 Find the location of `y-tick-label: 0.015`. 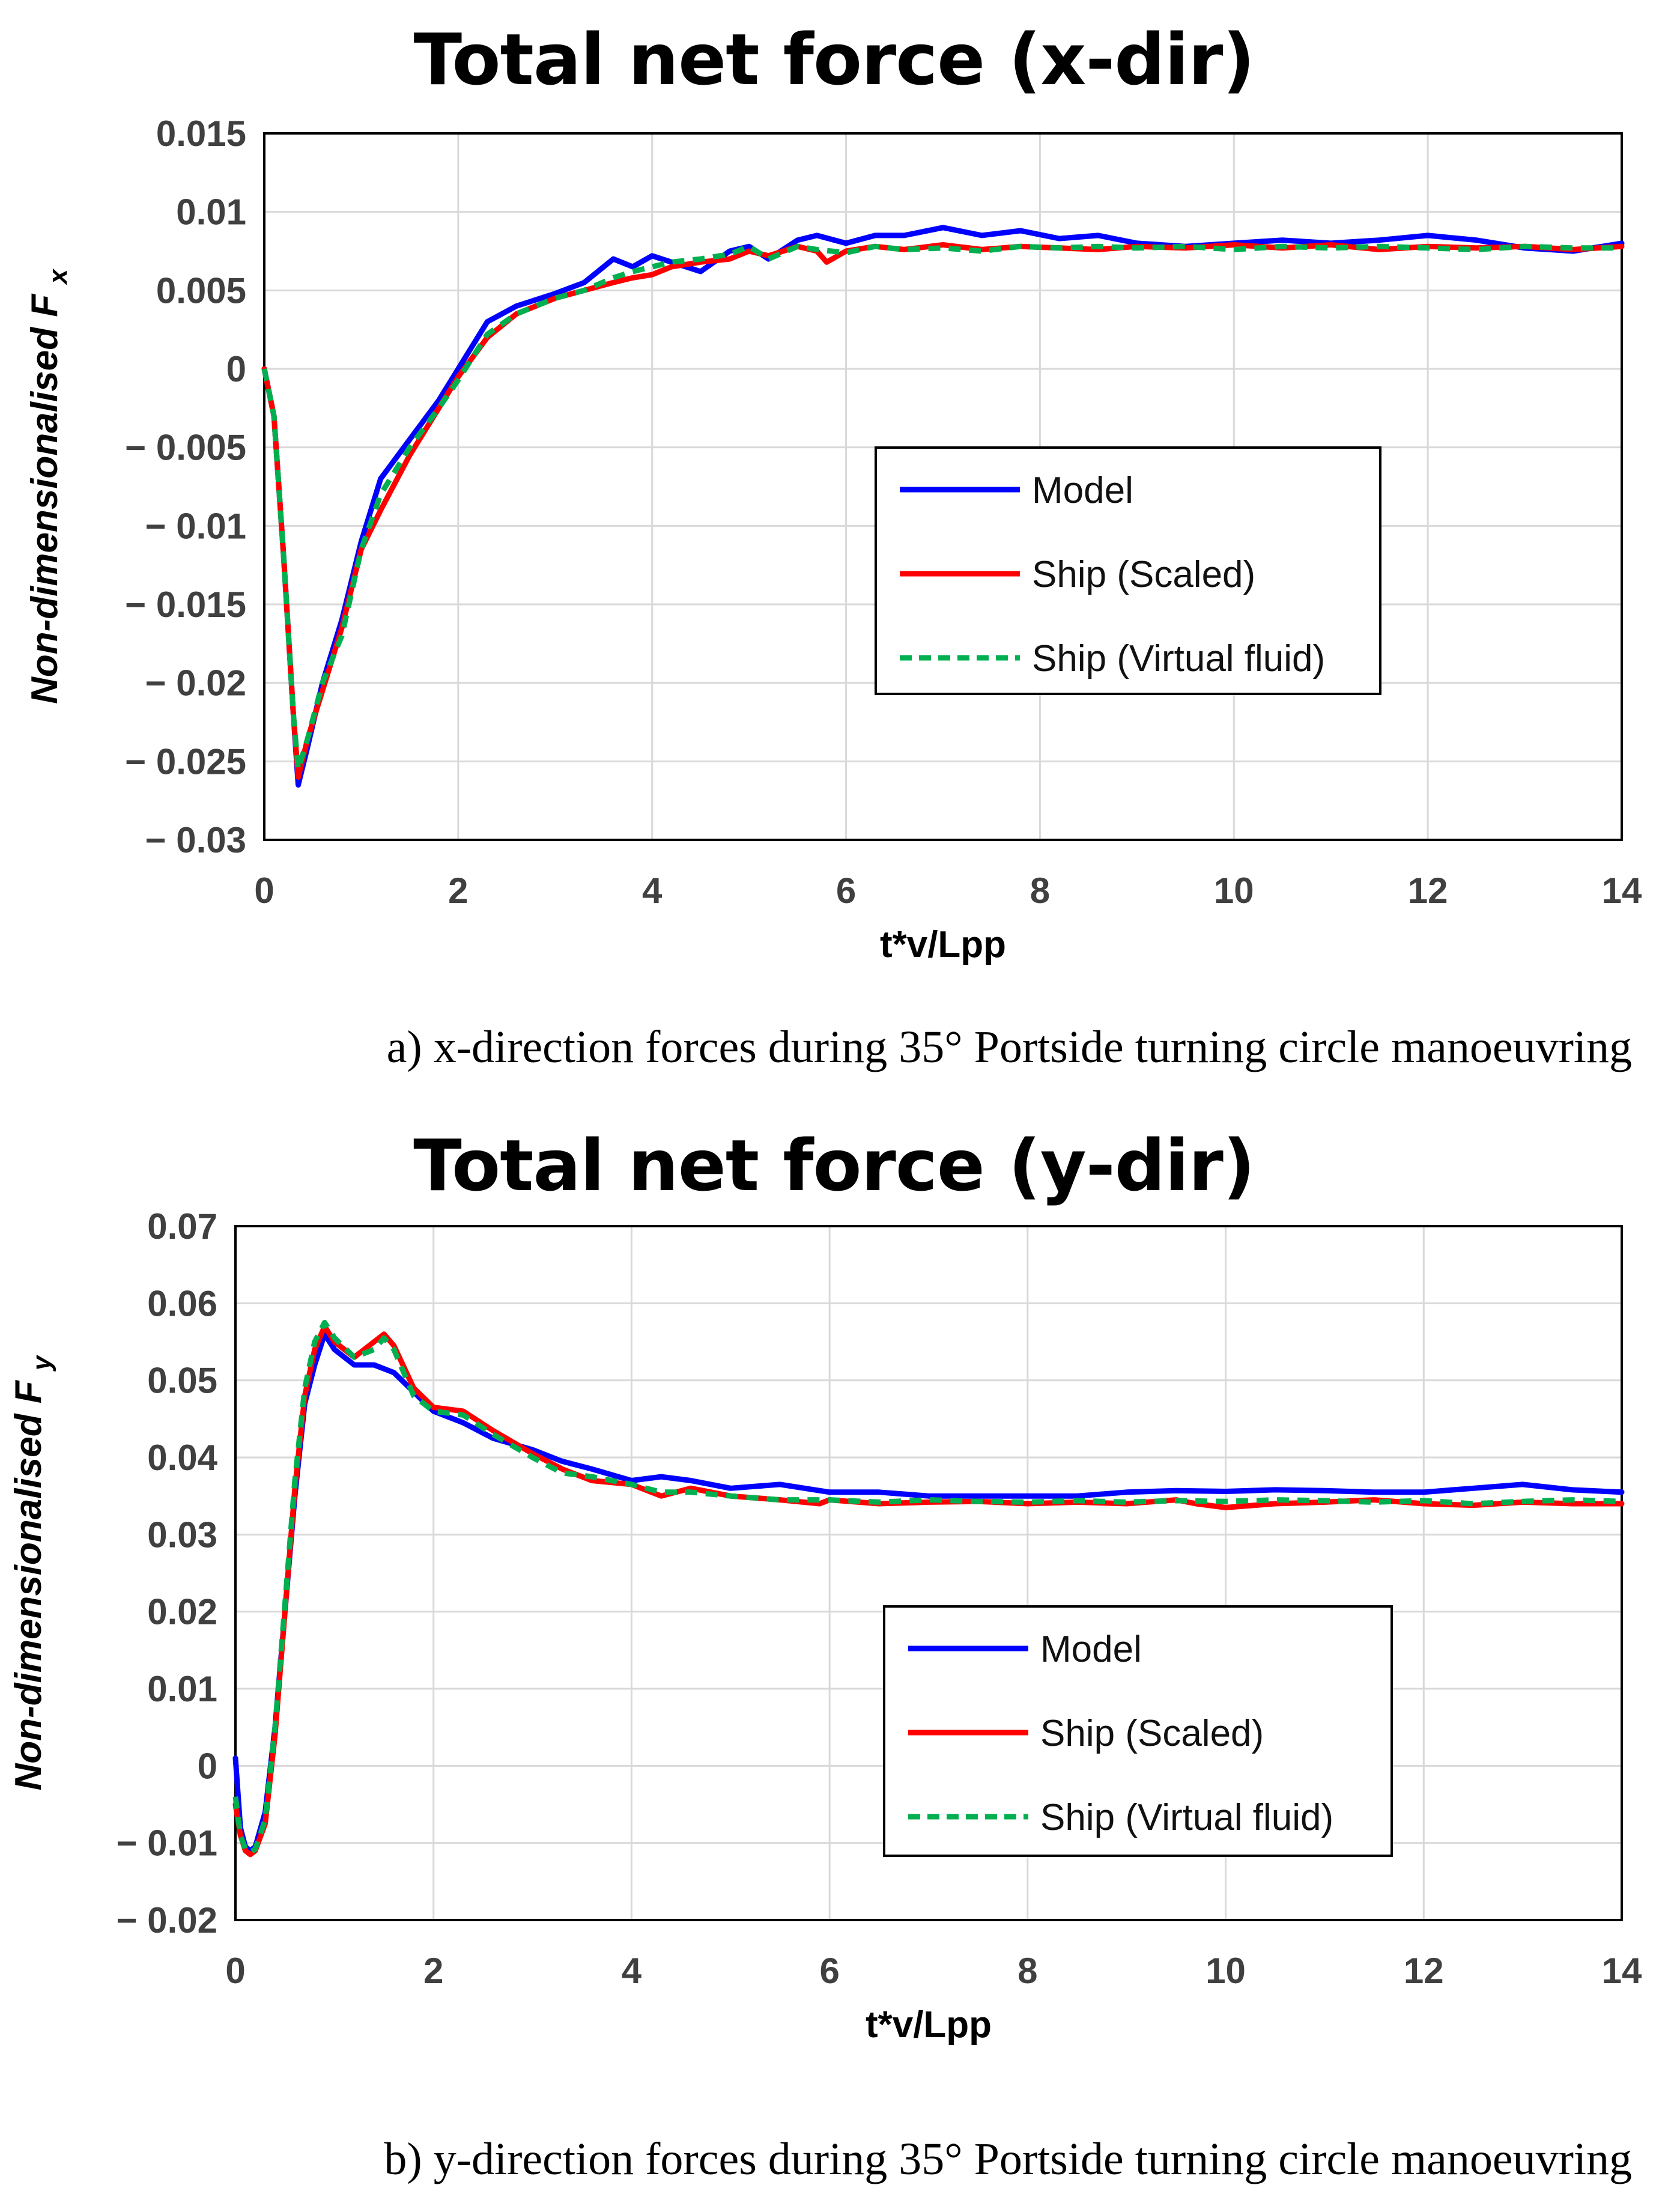

y-tick-label: 0.015 is located at coordinates (201, 134).